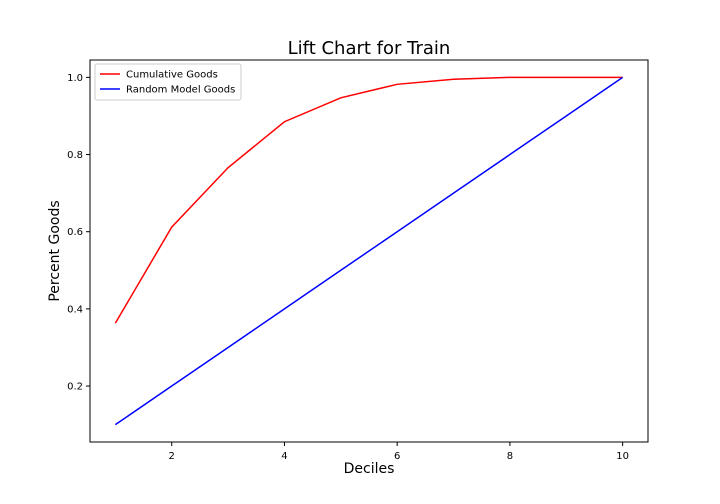 The width and height of the screenshot is (720, 504). Describe the element at coordinates (369, 48) in the screenshot. I see `chart-title: Lift Chart for Train` at that location.